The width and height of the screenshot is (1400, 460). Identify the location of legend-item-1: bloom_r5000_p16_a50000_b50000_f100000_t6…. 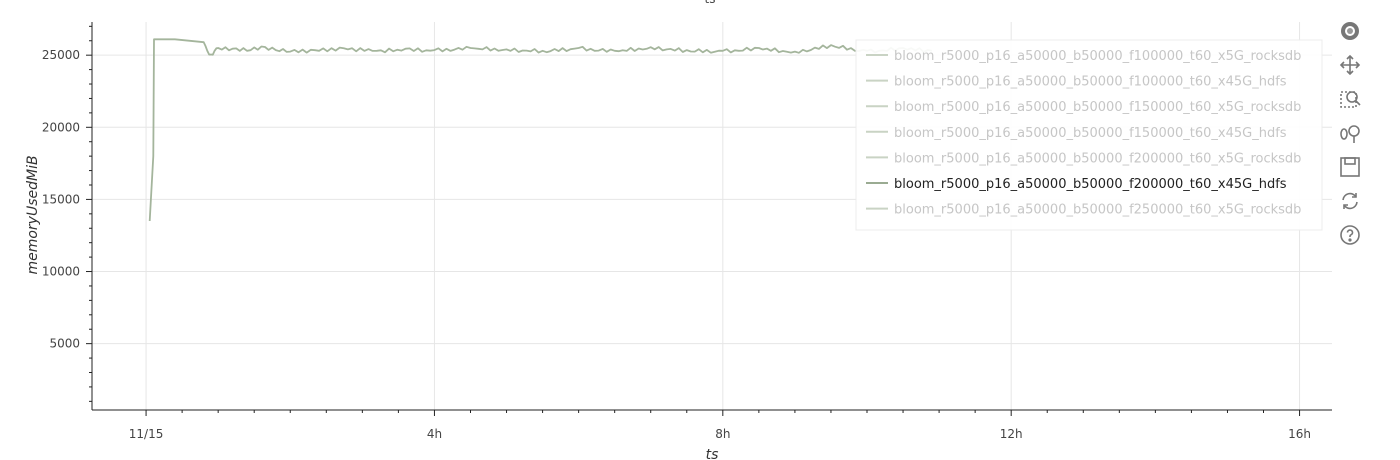
(1076, 82).